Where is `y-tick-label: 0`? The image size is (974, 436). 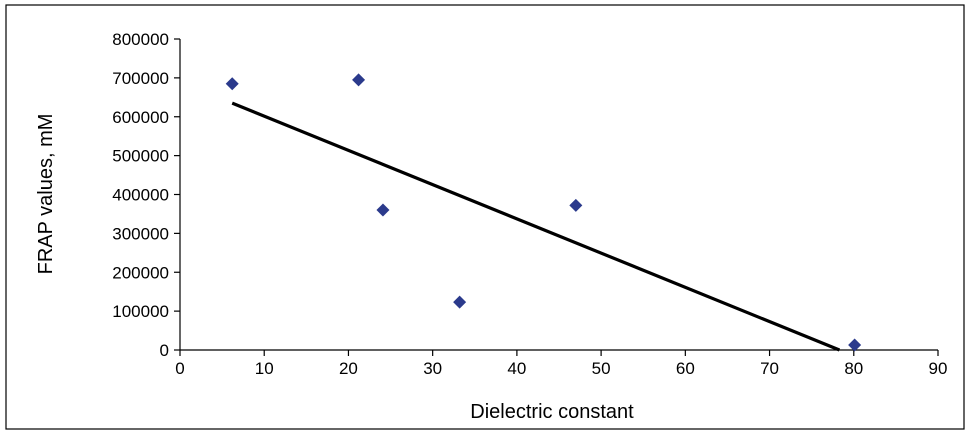 y-tick-label: 0 is located at coordinates (164, 350).